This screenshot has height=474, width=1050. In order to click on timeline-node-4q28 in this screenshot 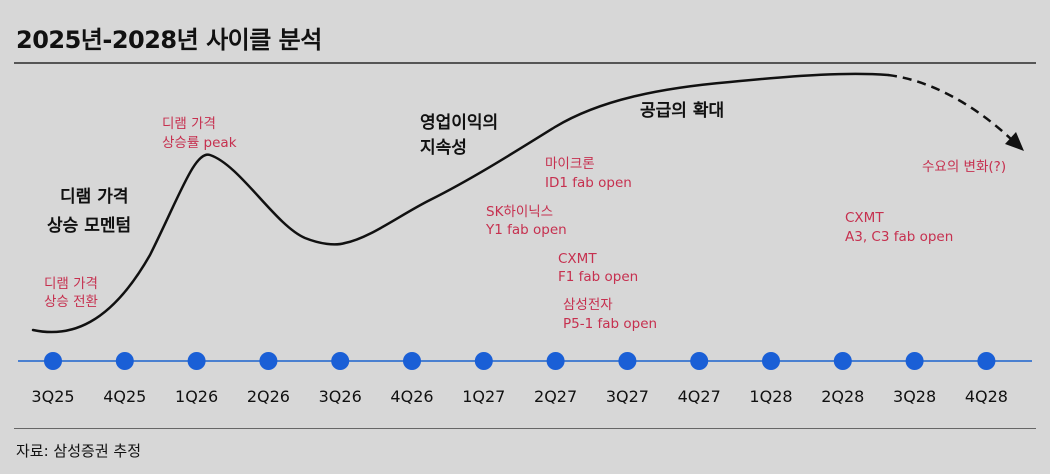, I will do `click(986, 361)`.